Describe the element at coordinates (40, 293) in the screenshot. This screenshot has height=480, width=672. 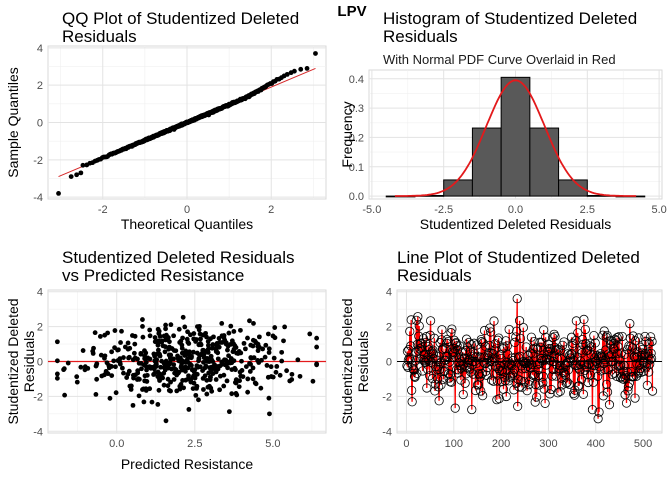
I see `y-tick-label: 4` at that location.